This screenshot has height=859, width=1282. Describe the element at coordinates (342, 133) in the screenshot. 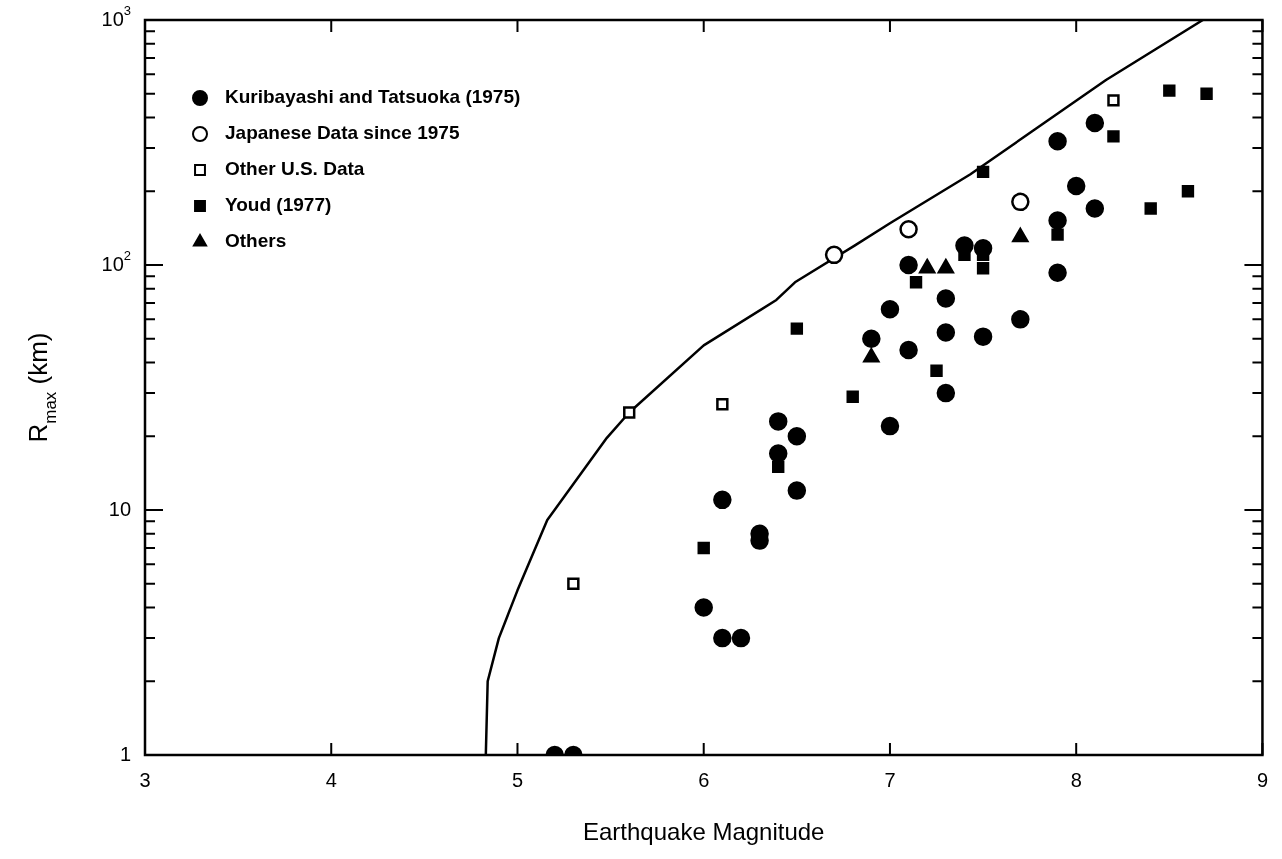

I see `legend-label: Japanese Data since 1975` at that location.